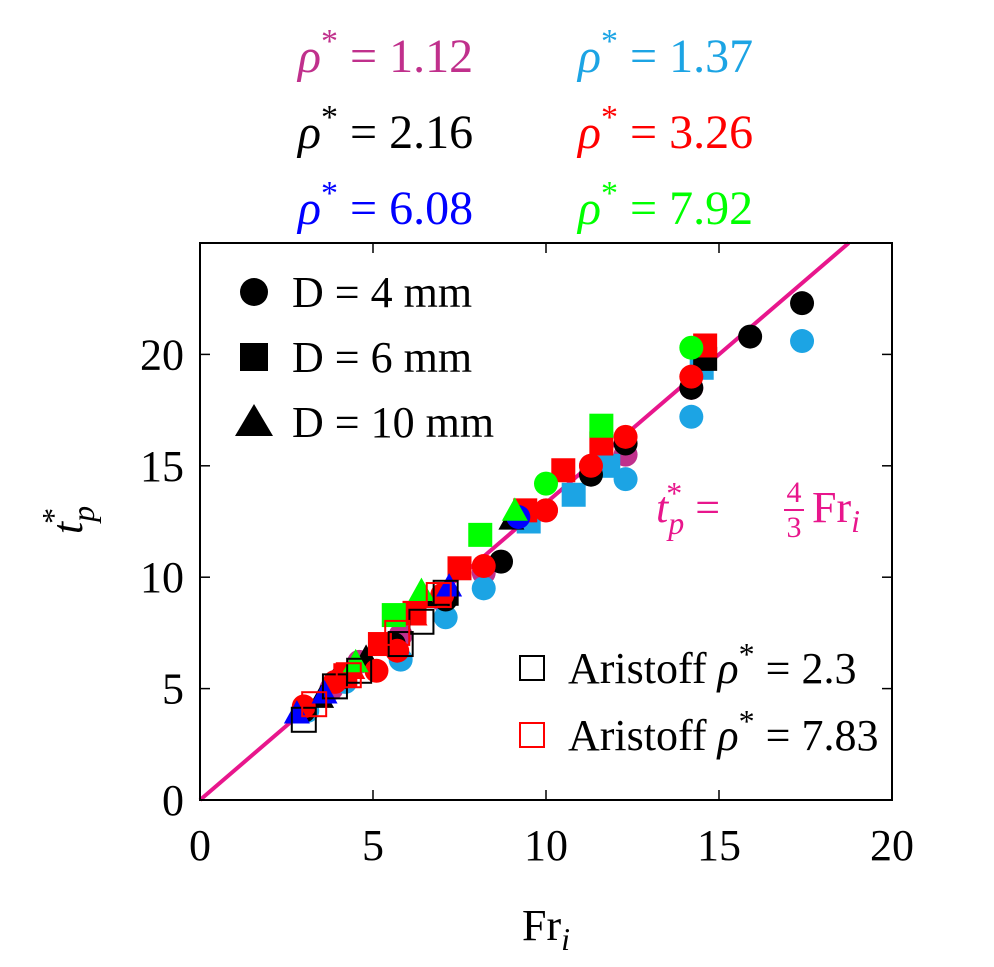 This screenshot has height=967, width=994. Describe the element at coordinates (664, 205) in the screenshot. I see `density-legend-entry: ρ* = 7.92` at that location.